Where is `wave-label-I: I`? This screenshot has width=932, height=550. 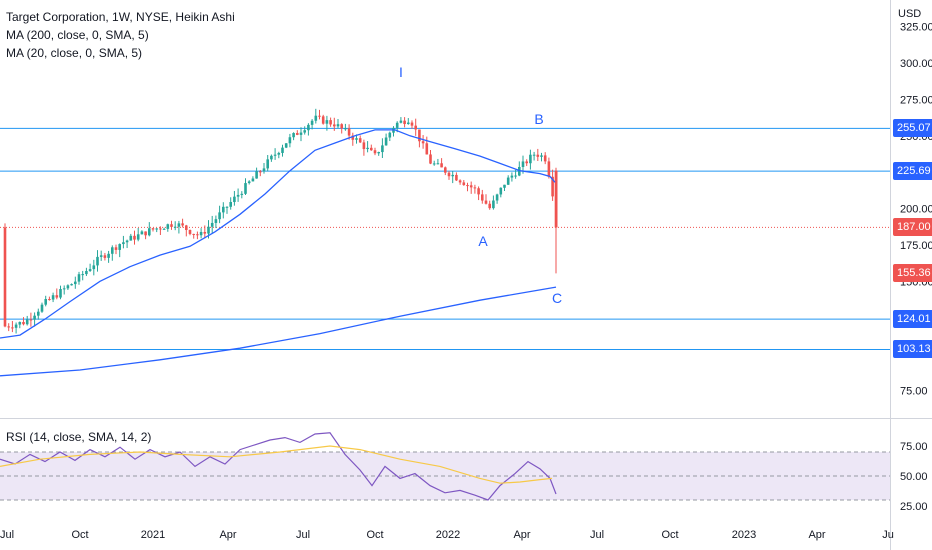
wave-label-I: I is located at coordinates (401, 72).